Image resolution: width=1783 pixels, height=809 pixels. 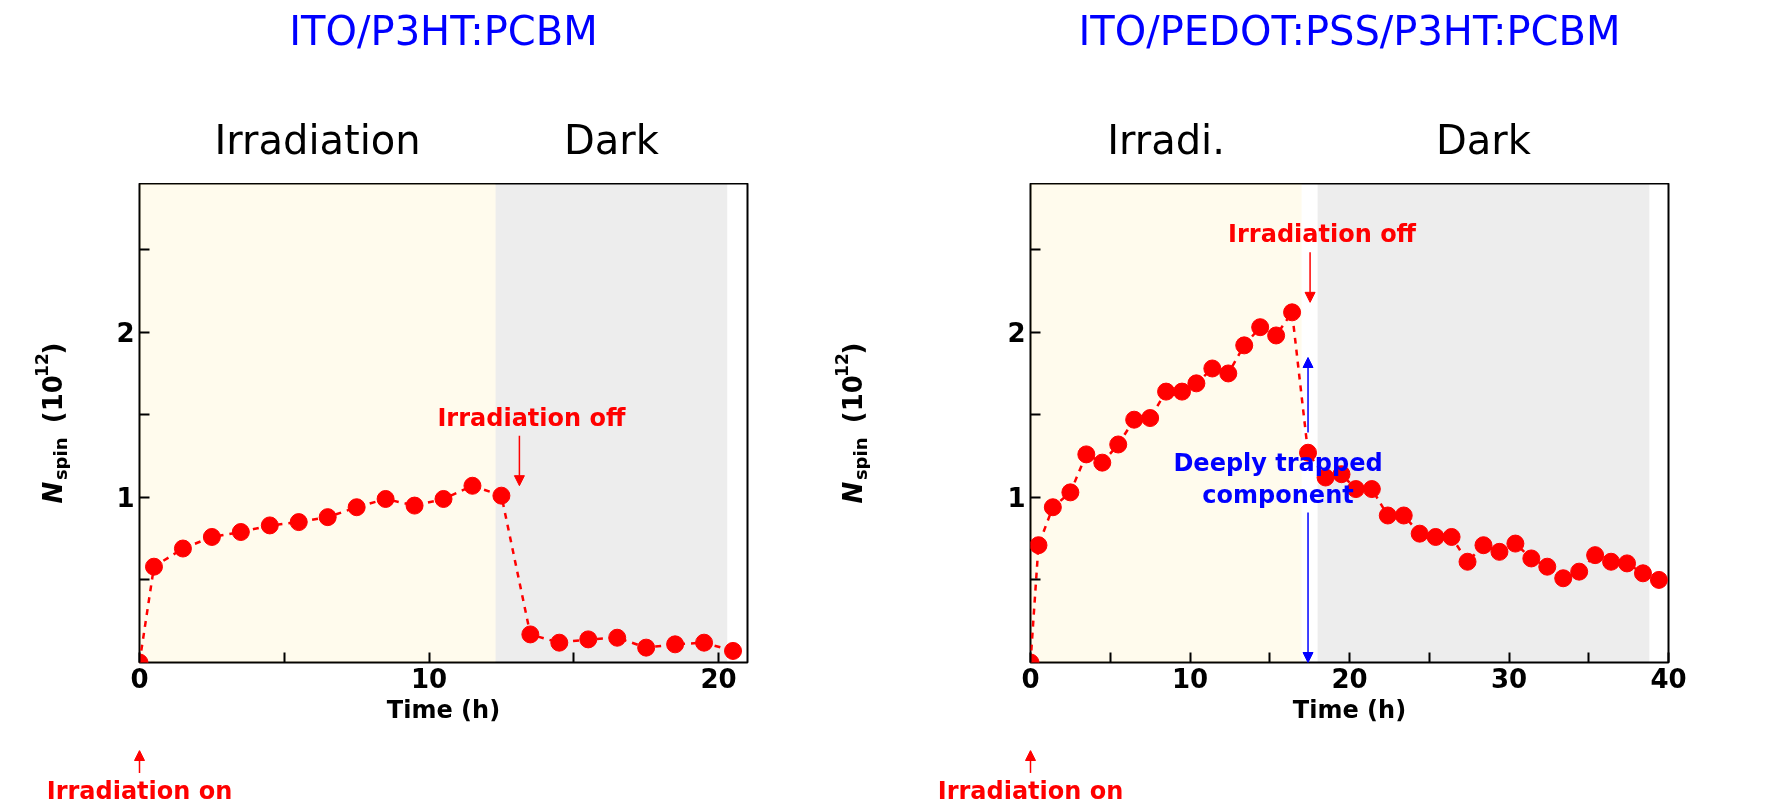 What do you see at coordinates (1278, 478) in the screenshot?
I see `annotation: Deeply trapped component` at bounding box center [1278, 478].